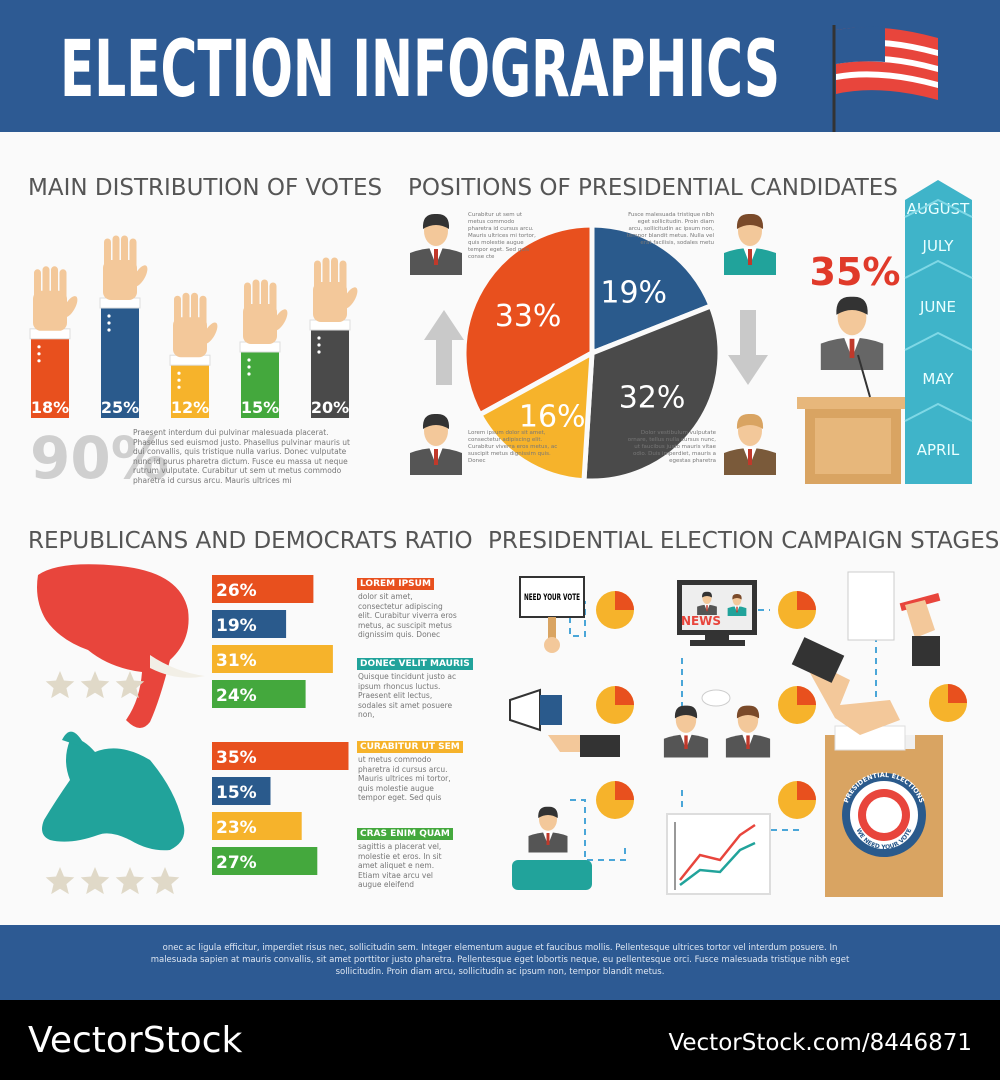  I want to click on section-title: PRESIDENTIAL ELECTION CAMPAIGN STAGES, so click(743, 541).